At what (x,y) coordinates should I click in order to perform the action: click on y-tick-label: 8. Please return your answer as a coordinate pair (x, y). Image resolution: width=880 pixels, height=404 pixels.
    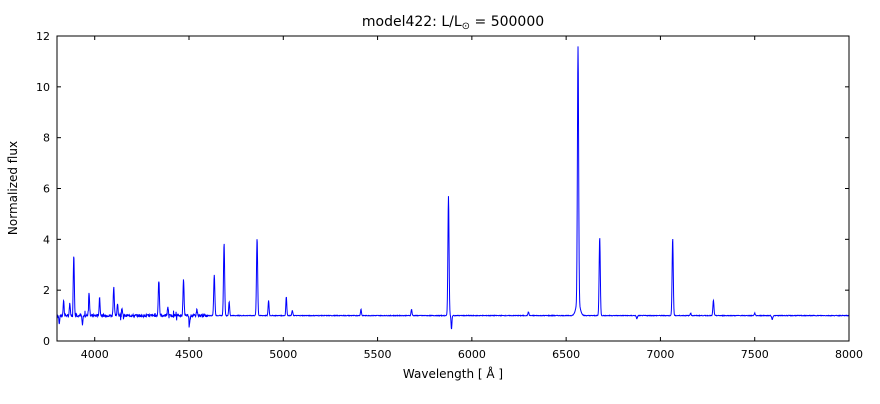
    Looking at the image, I should click on (46, 138).